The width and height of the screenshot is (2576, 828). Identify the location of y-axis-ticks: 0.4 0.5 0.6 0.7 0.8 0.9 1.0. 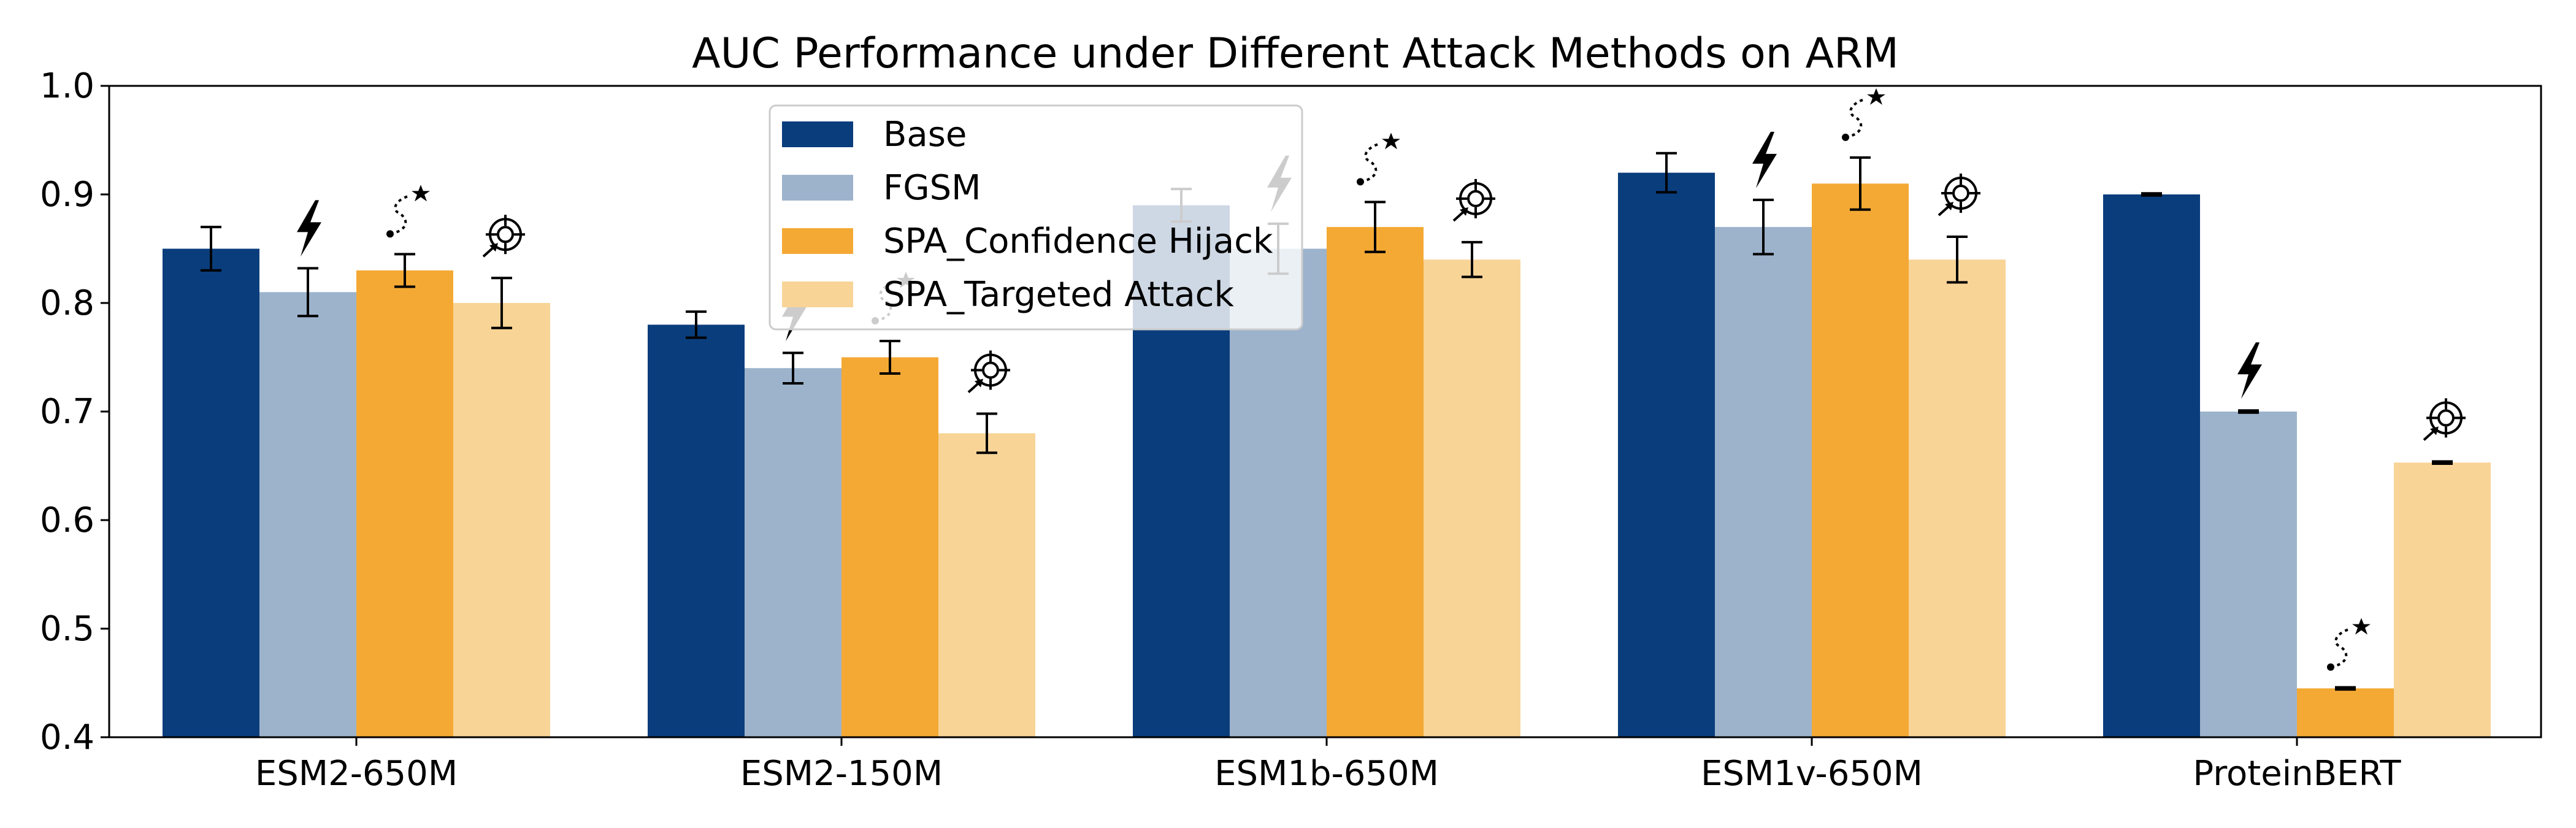
(74, 411).